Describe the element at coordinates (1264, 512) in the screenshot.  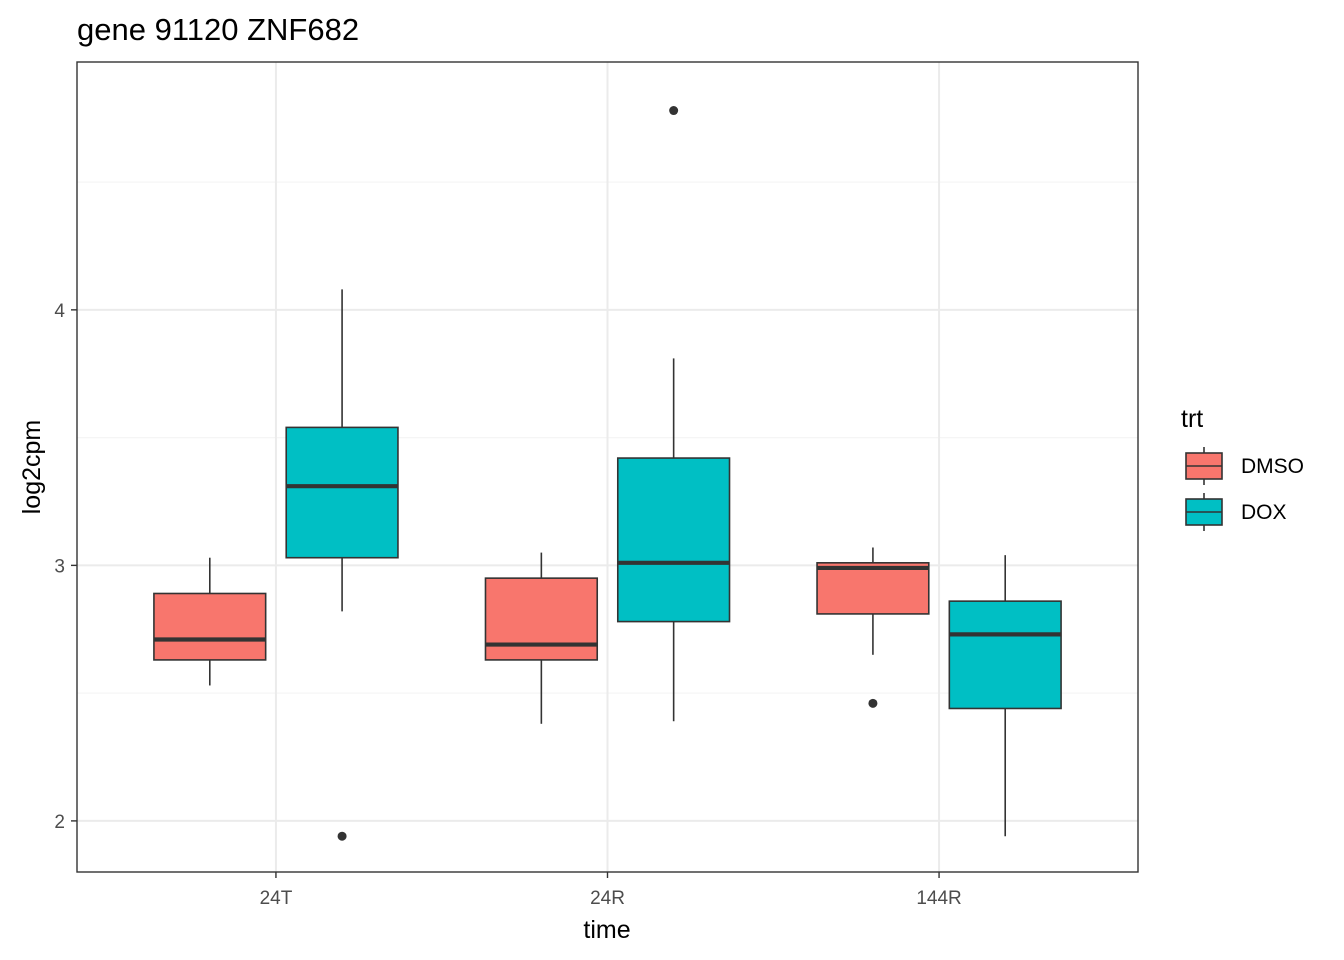
I see `legend-label-dox: DOX` at that location.